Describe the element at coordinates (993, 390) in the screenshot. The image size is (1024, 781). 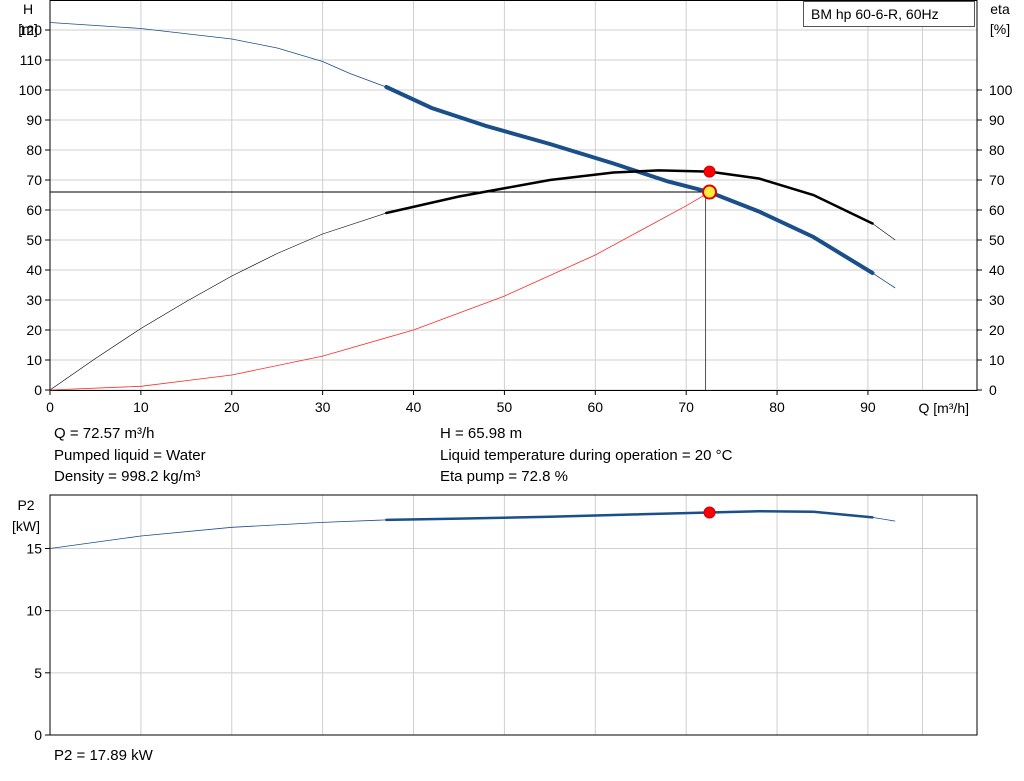
I see `y2-tick-label: 0` at that location.